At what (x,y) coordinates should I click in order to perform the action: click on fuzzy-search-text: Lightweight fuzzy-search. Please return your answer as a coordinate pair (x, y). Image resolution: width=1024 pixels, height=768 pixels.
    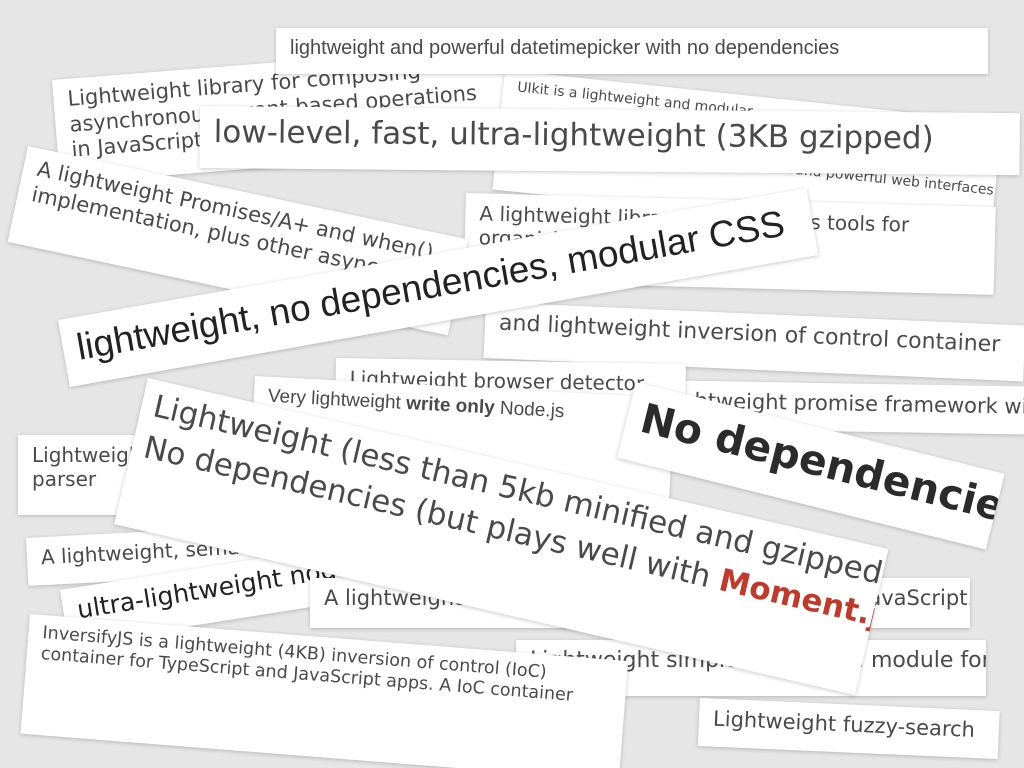
    Looking at the image, I should click on (844, 724).